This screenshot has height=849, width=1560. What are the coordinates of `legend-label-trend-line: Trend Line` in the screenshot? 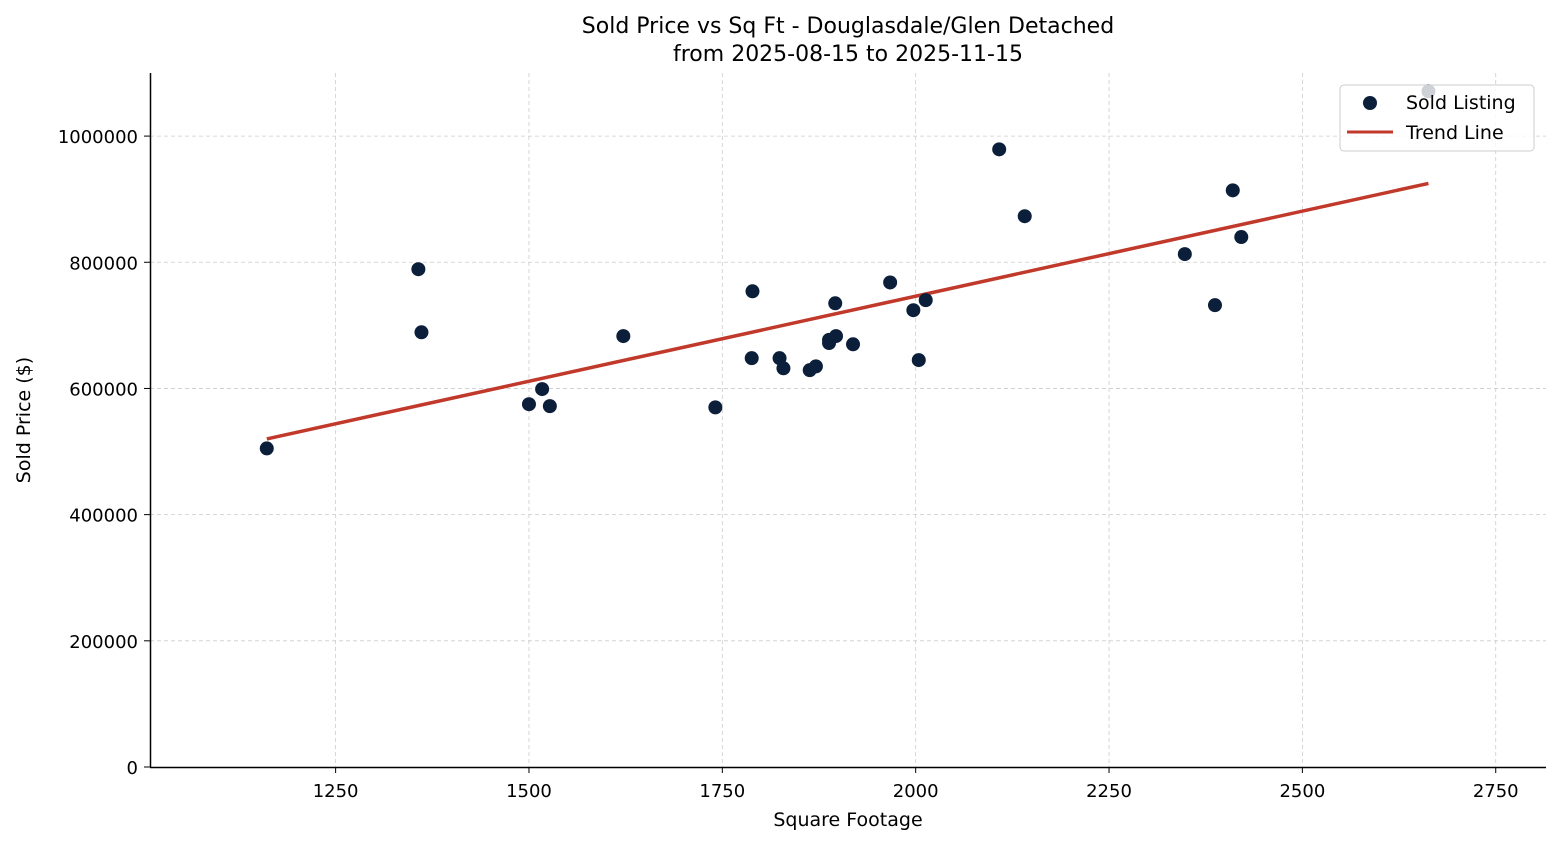 It's located at (1454, 133).